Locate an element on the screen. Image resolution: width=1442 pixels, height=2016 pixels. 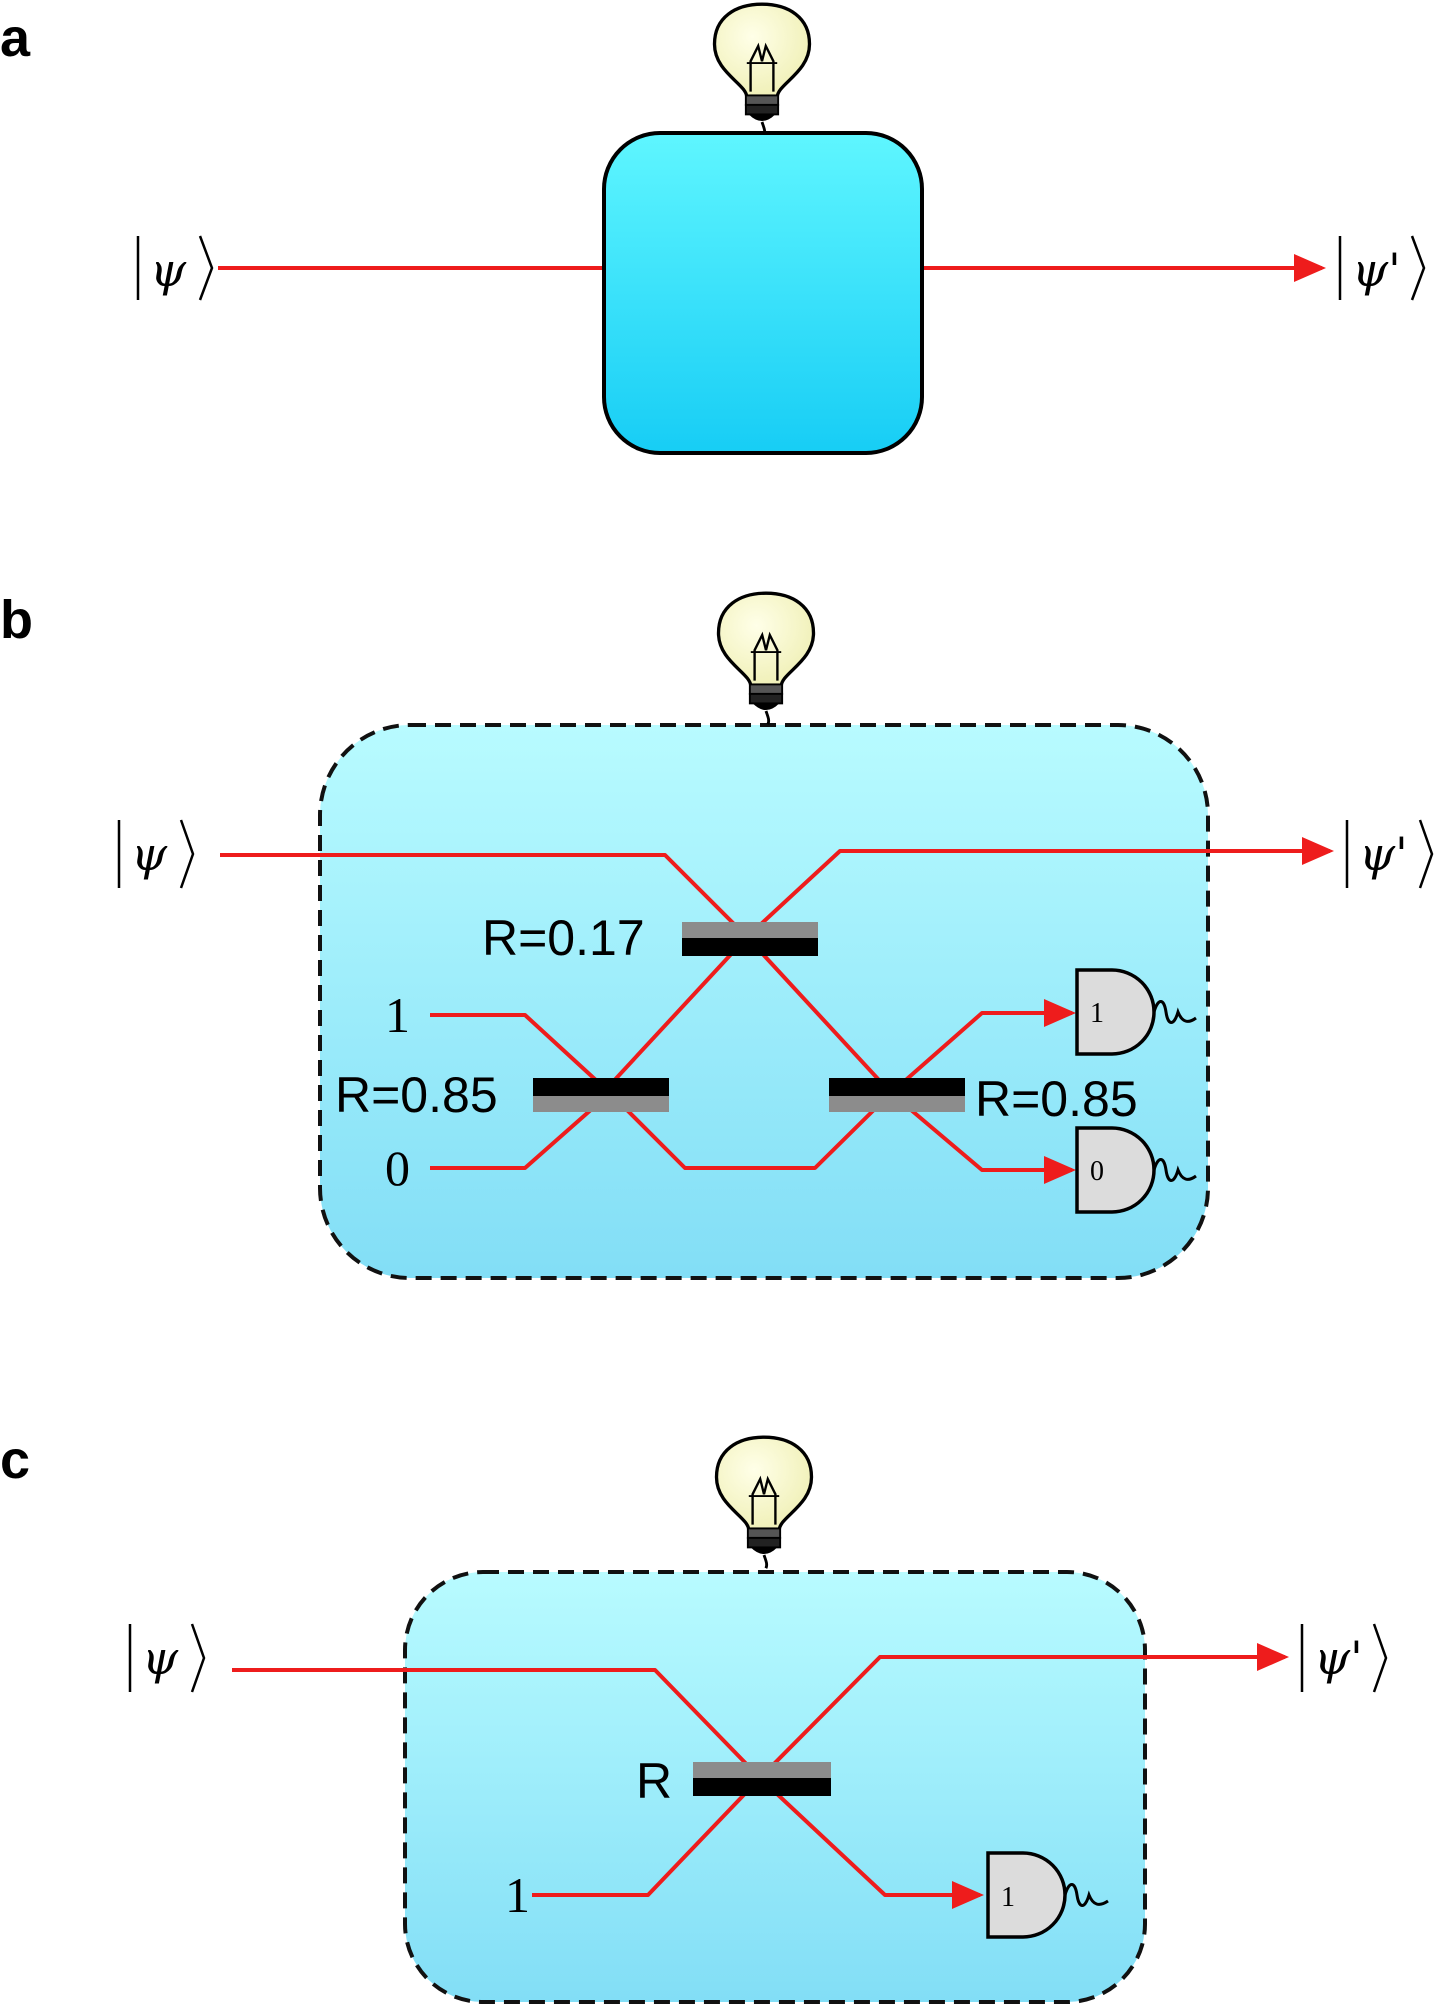
beam-to-detector is located at coordinates (871, 1842).